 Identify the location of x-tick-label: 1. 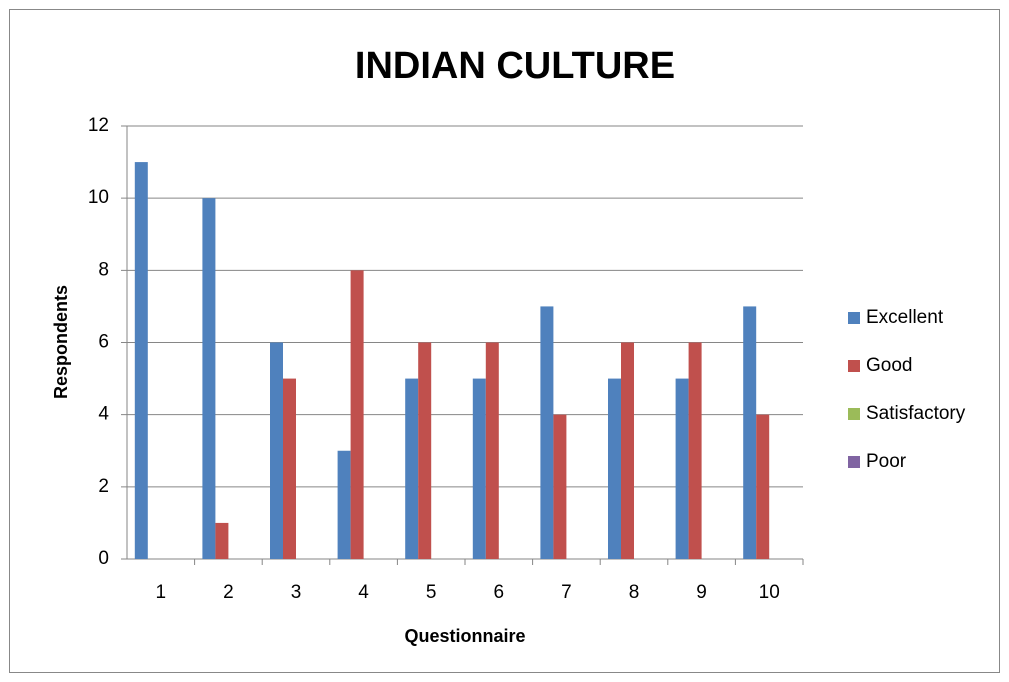
(161, 592).